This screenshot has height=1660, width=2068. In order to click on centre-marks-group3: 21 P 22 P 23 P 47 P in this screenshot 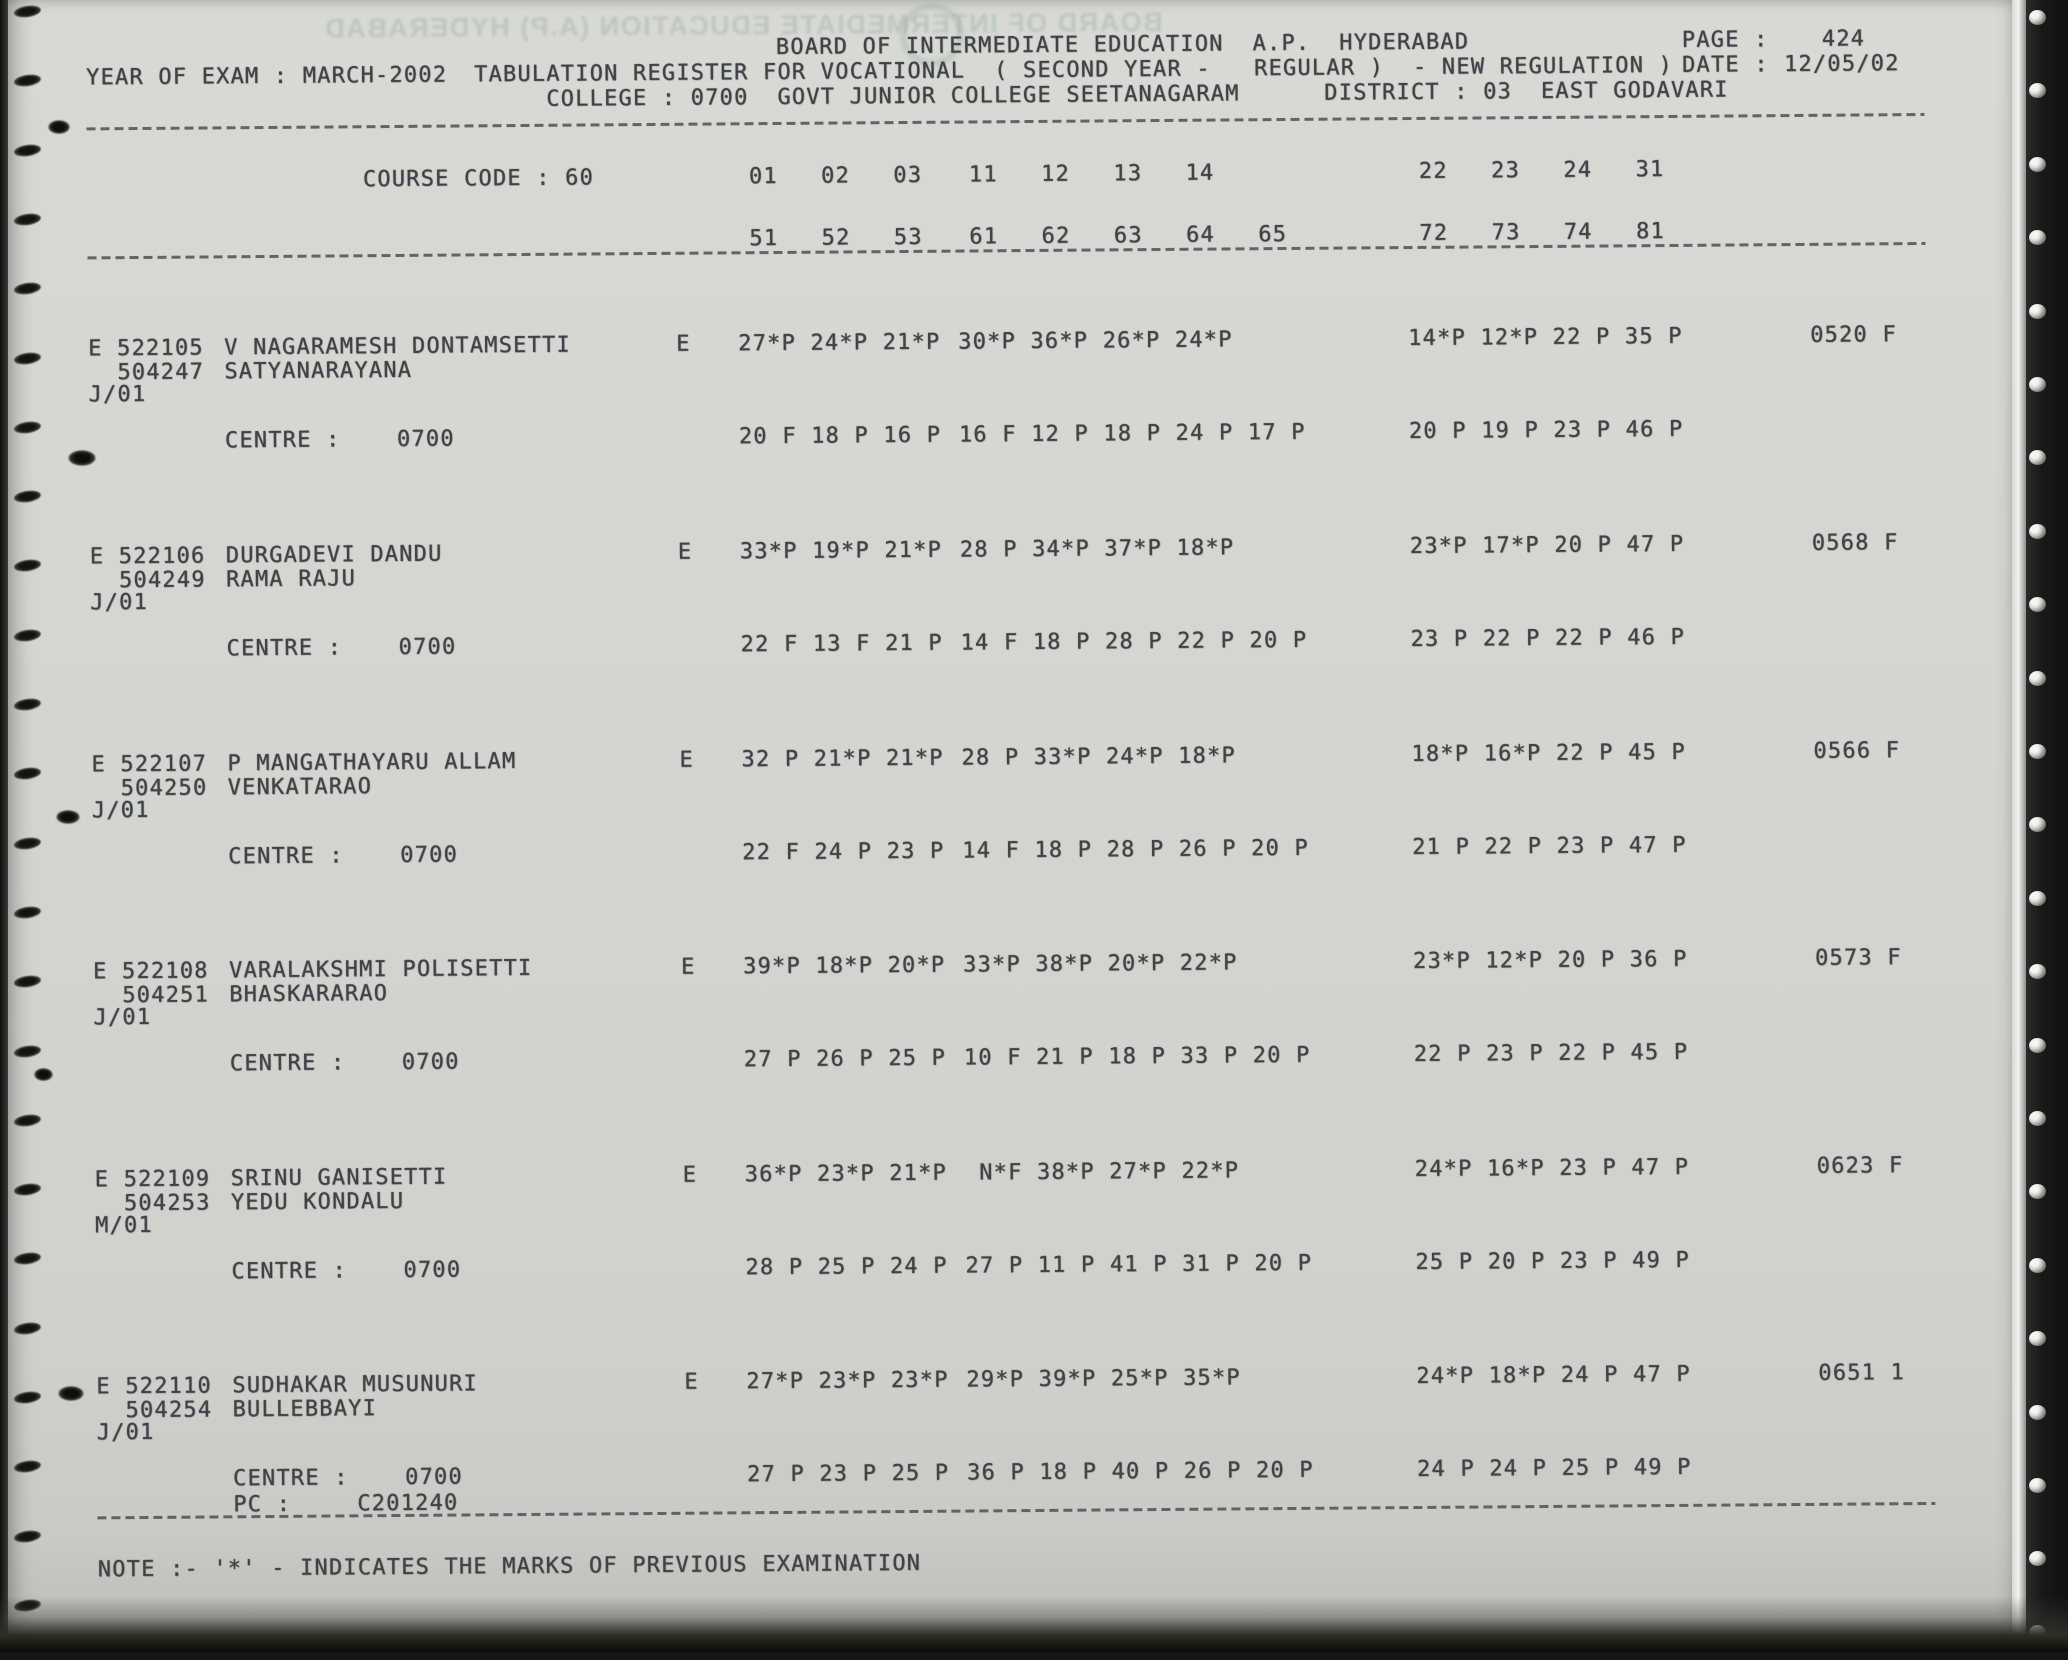, I will do `click(1549, 846)`.